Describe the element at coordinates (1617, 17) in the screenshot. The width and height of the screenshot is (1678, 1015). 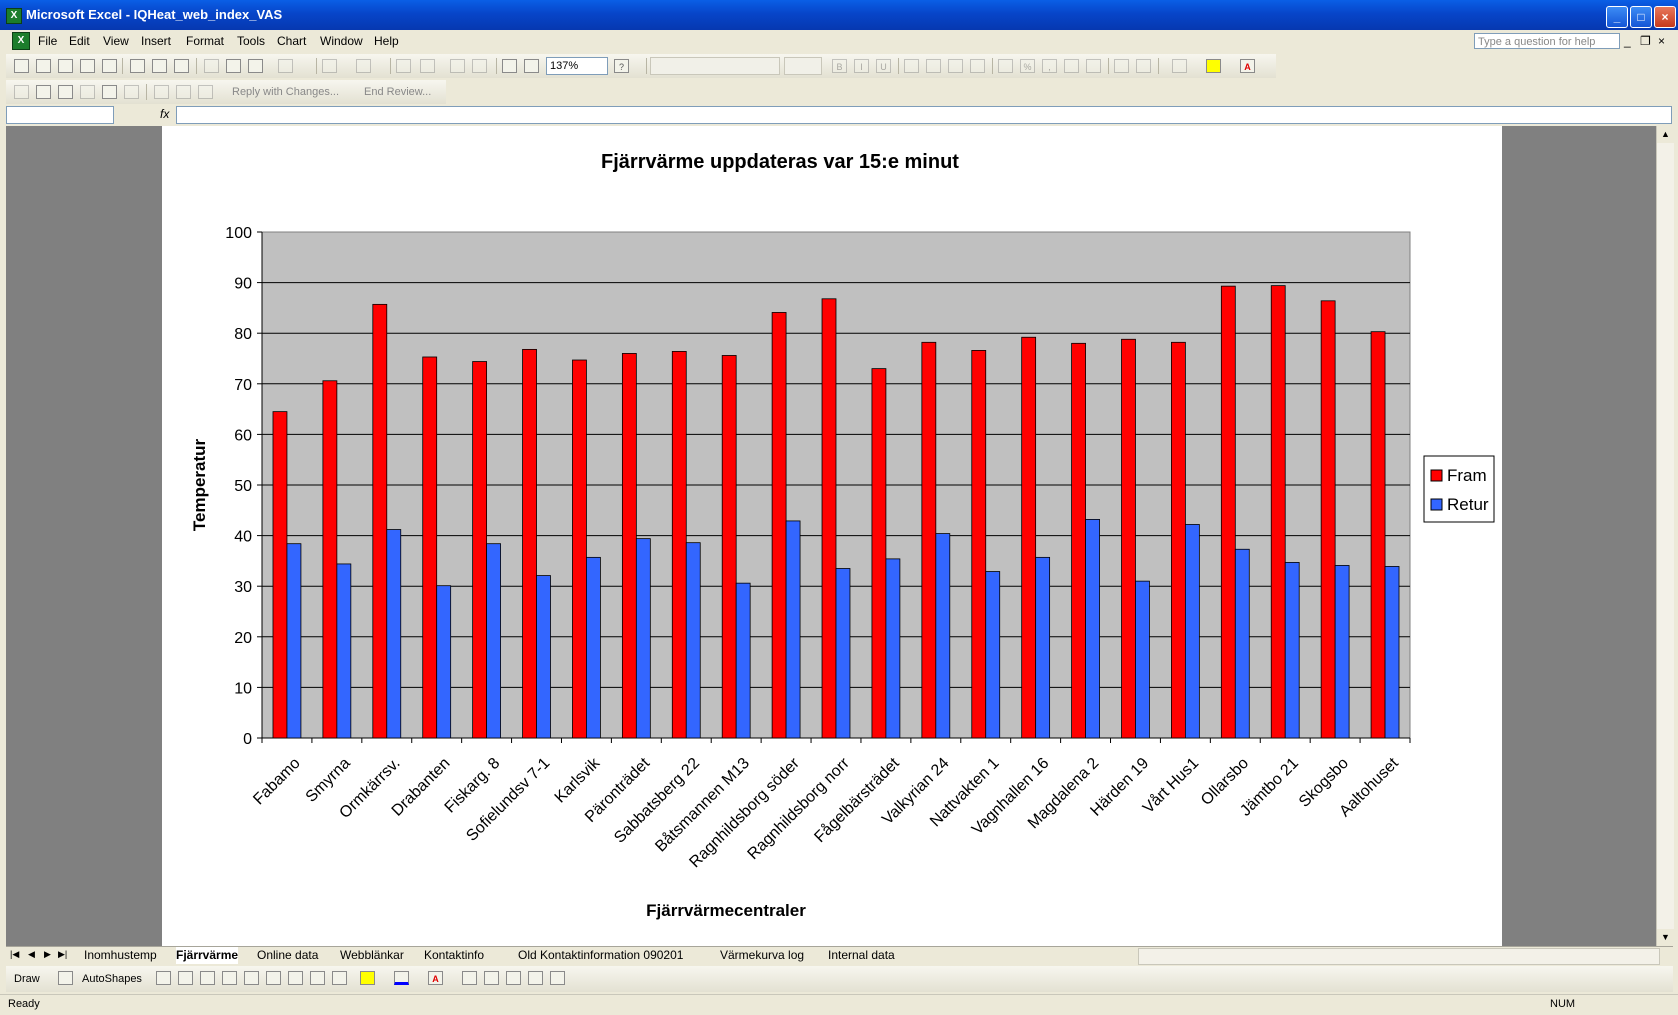
I see `minimize-button: _` at that location.